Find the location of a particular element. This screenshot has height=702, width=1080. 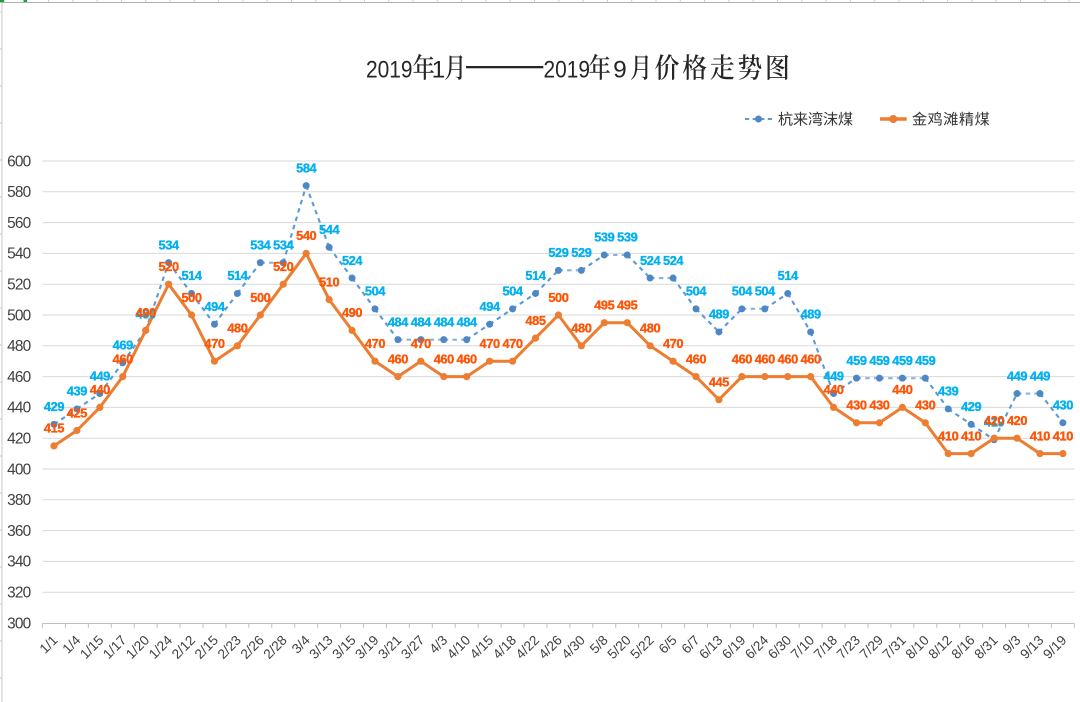

svg-text: 380 is located at coordinates (19, 500).